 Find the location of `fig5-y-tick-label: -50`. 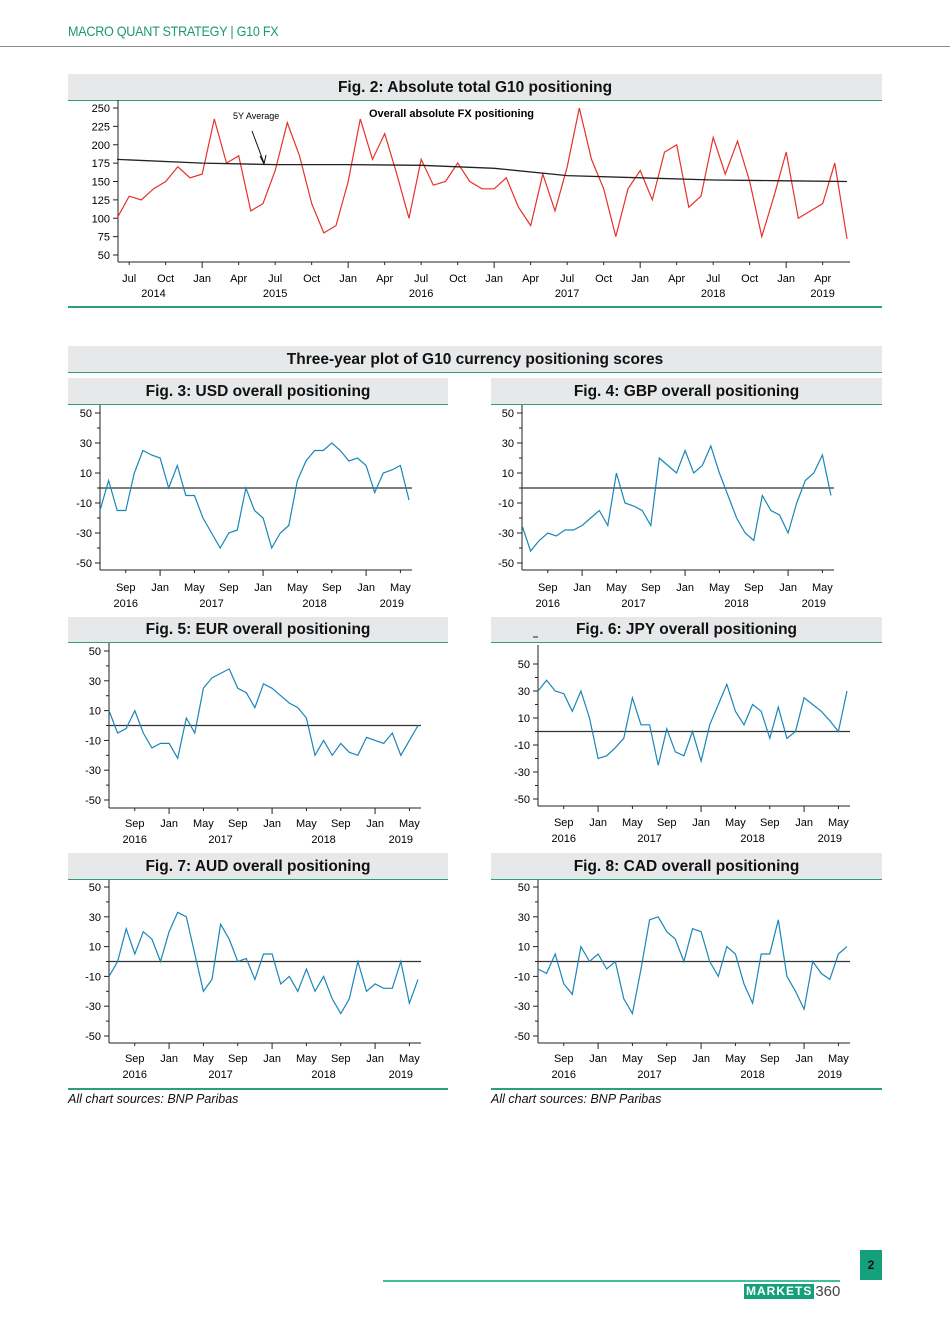

fig5-y-tick-label: -50 is located at coordinates (93, 801).